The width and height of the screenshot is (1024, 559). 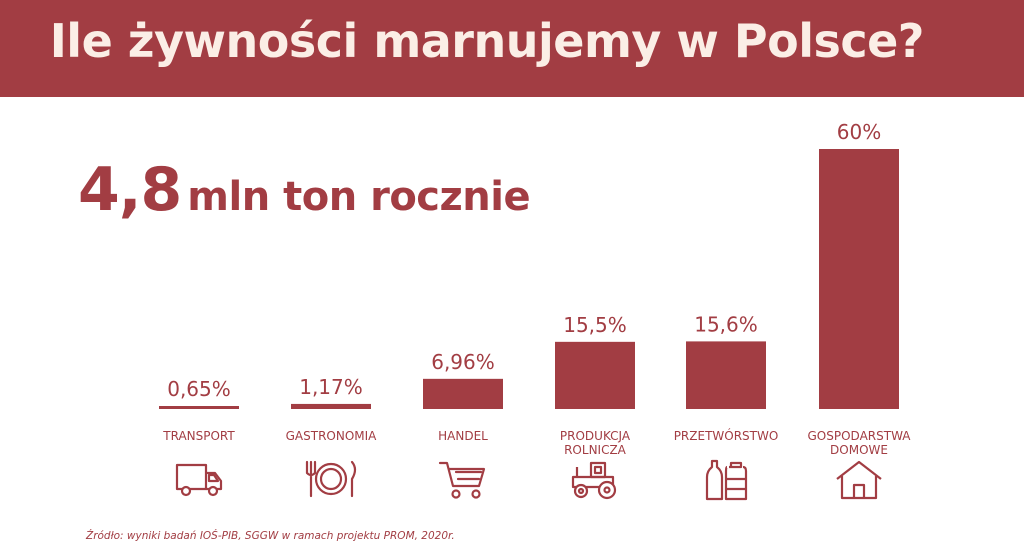 I want to click on tractor-icon, so click(x=595, y=482).